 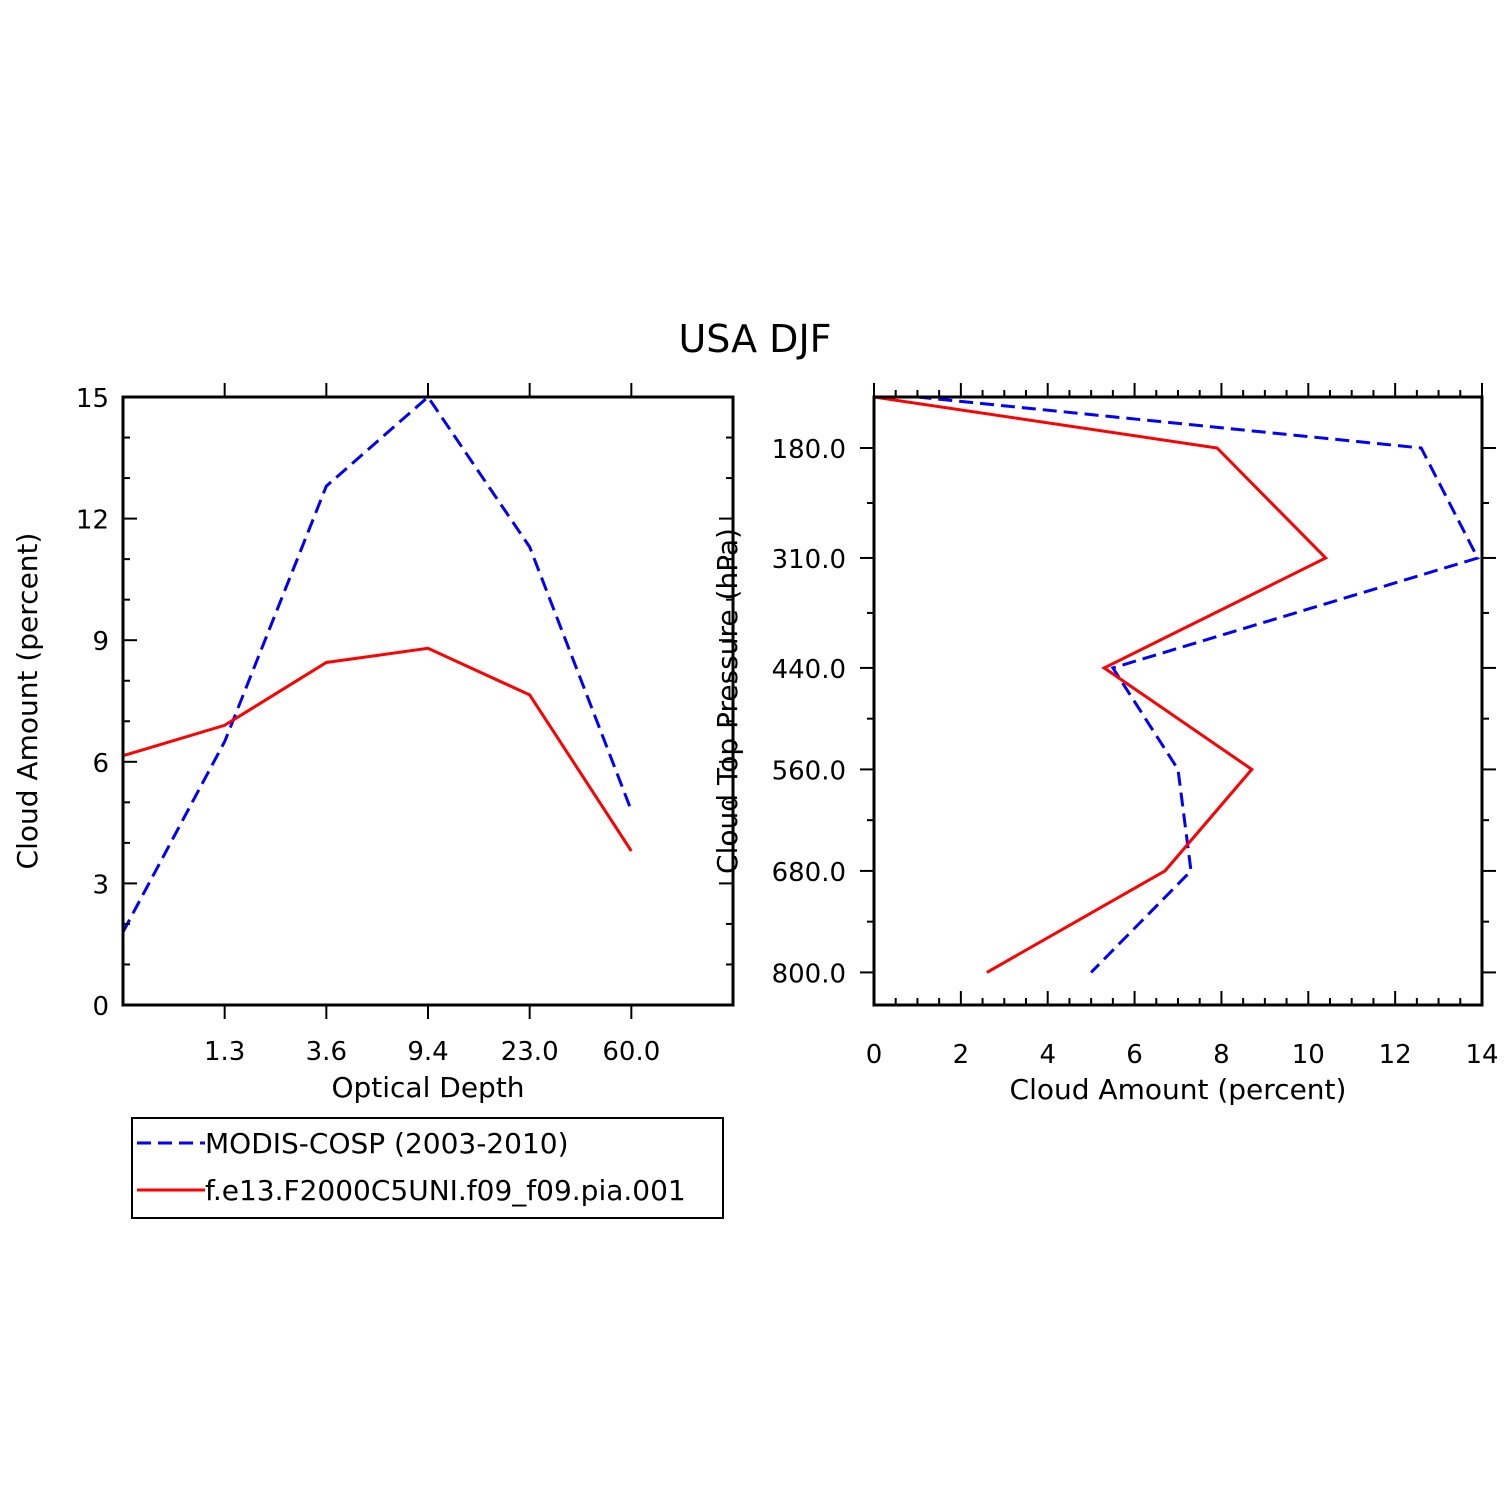 What do you see at coordinates (100, 642) in the screenshot?
I see `left-y-tick-label: 9` at bounding box center [100, 642].